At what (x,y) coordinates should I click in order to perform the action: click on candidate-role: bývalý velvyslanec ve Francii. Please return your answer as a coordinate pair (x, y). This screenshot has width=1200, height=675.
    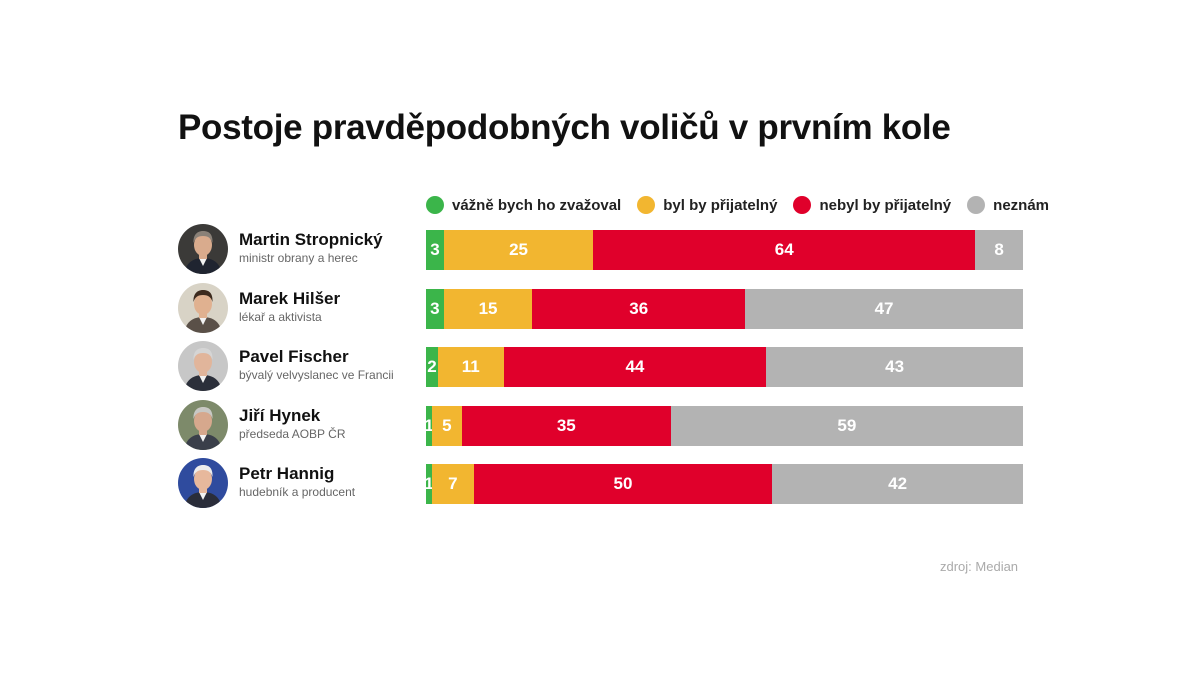
    Looking at the image, I should click on (316, 375).